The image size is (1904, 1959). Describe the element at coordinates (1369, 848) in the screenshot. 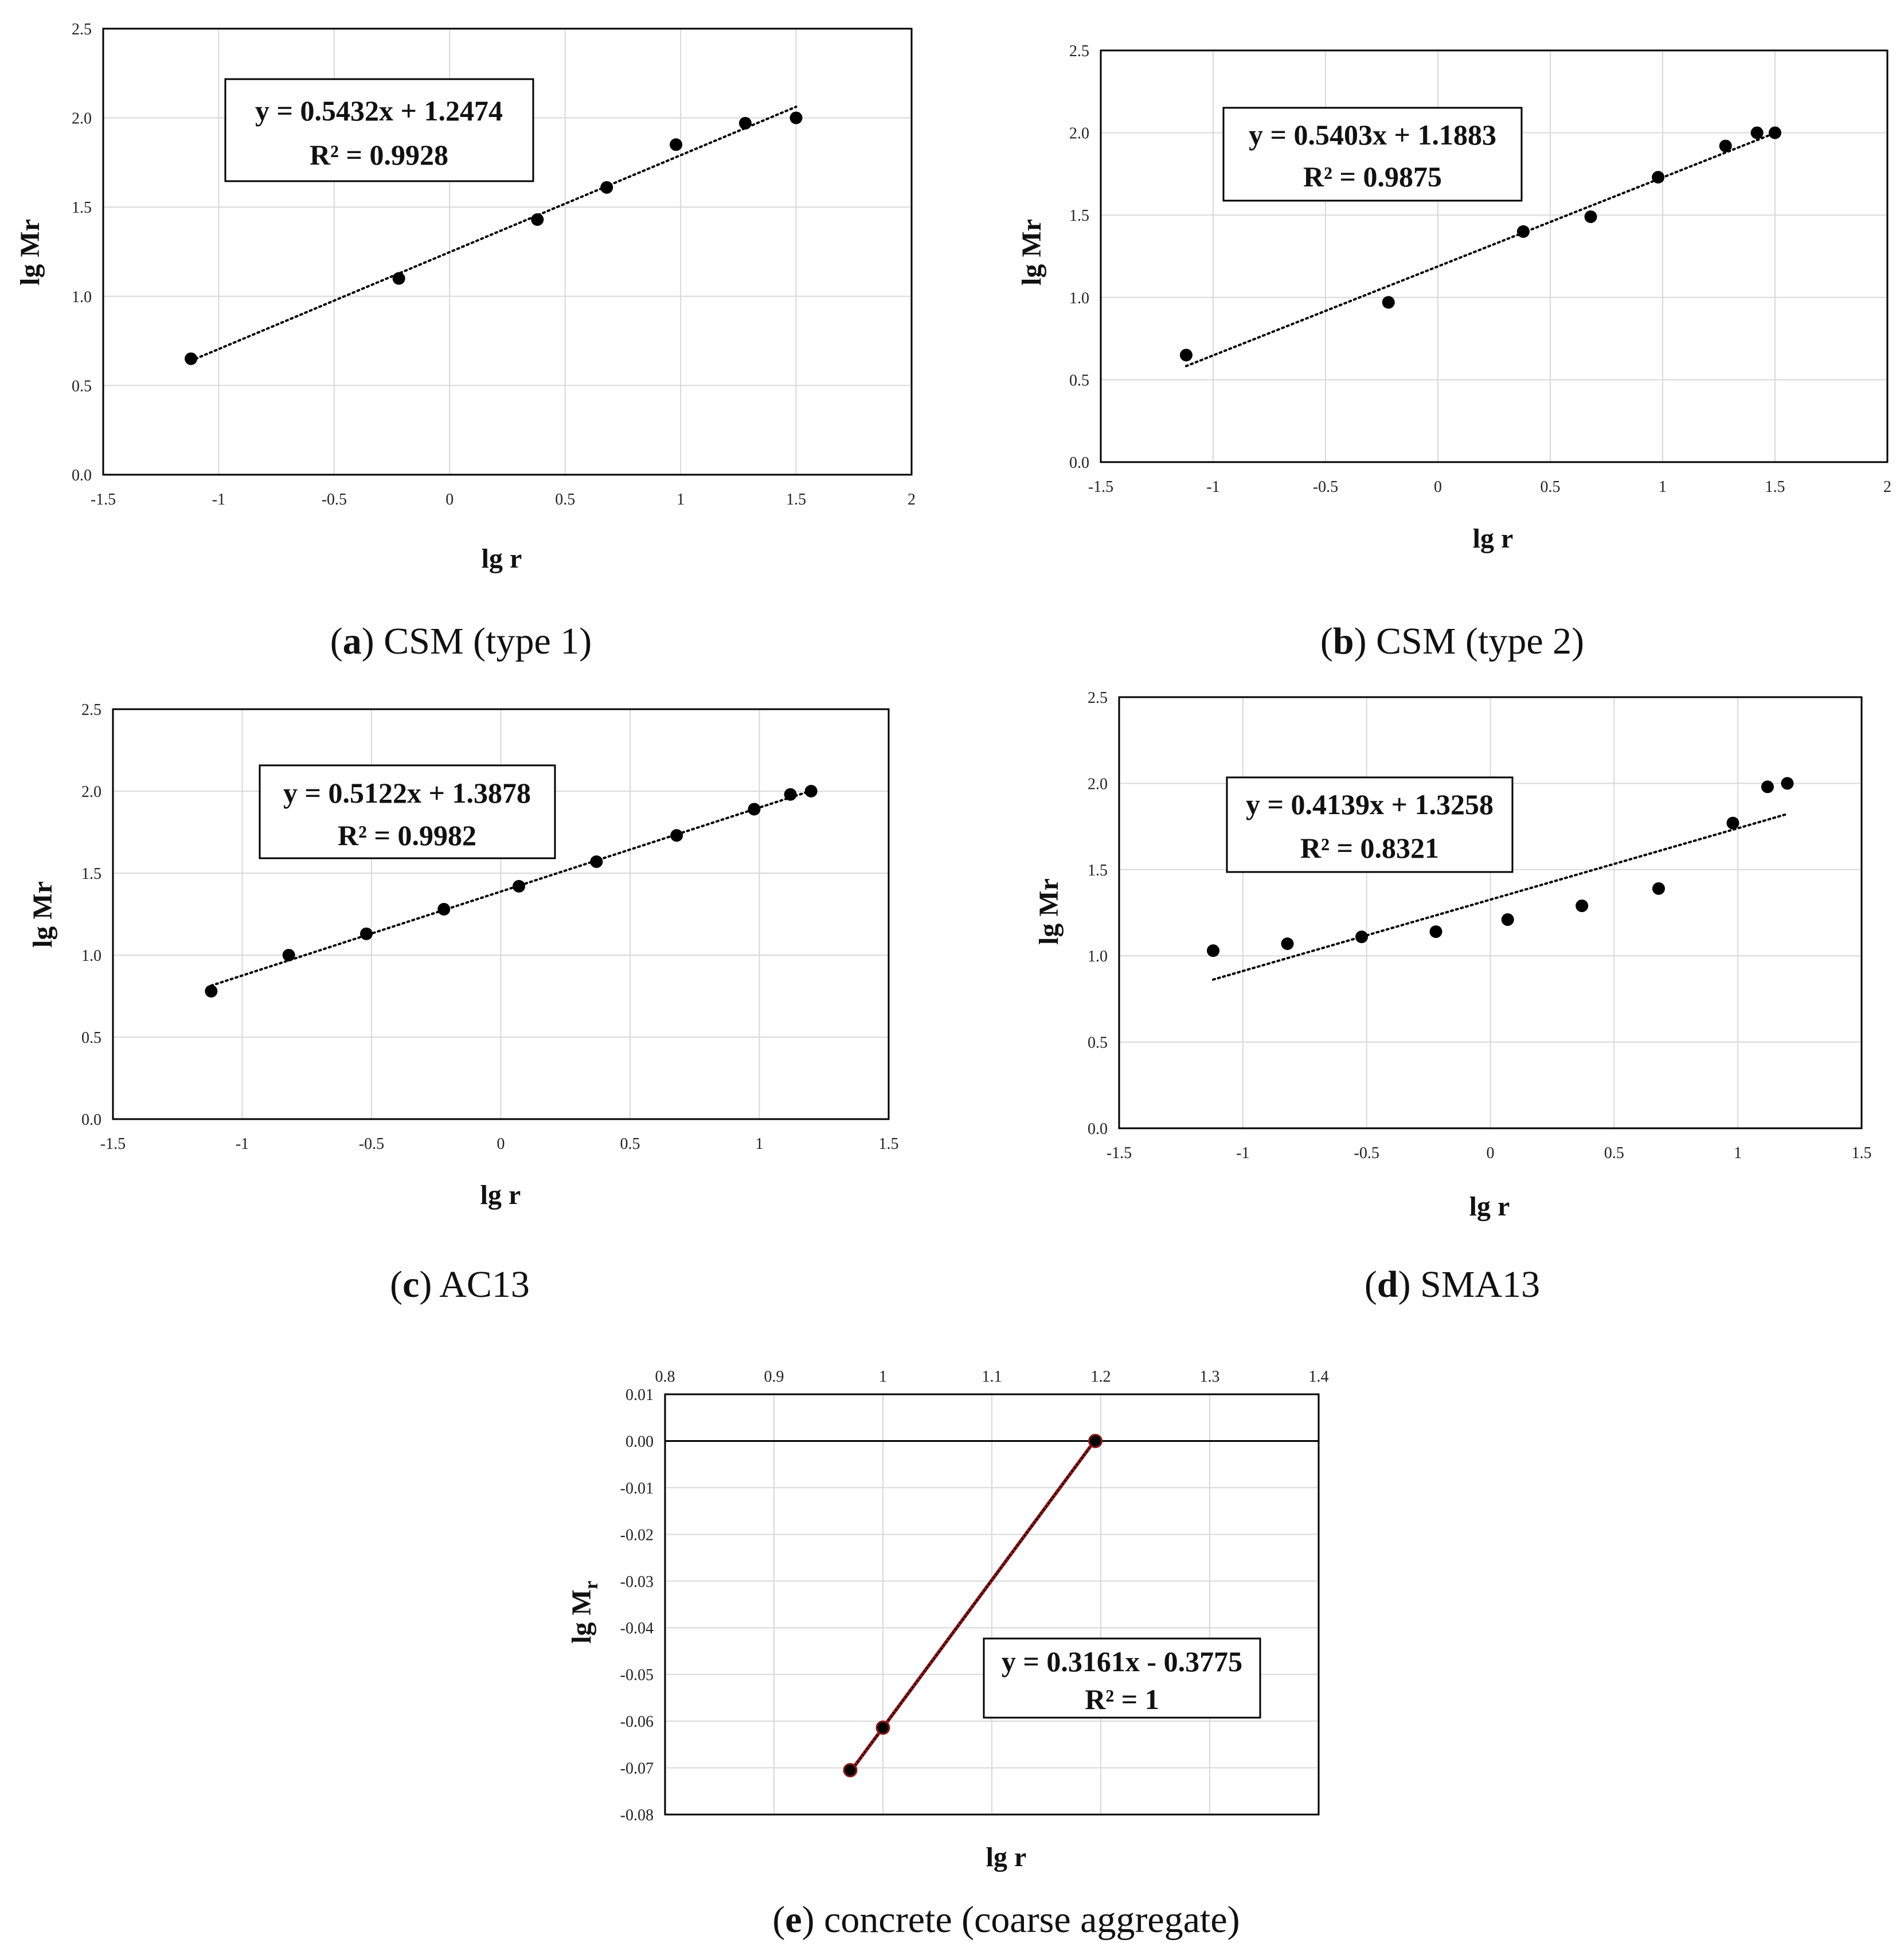

I see `r-squared: R² = 0.8321` at that location.